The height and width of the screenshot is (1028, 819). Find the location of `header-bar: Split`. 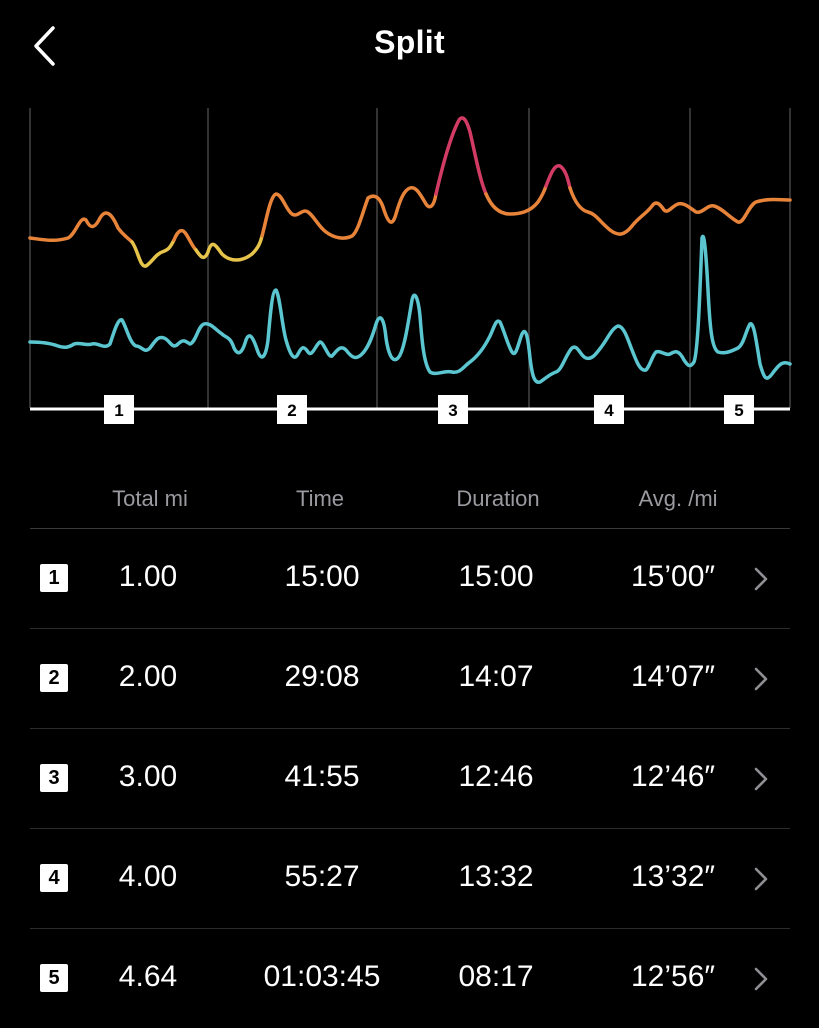

header-bar: Split is located at coordinates (409, 47).